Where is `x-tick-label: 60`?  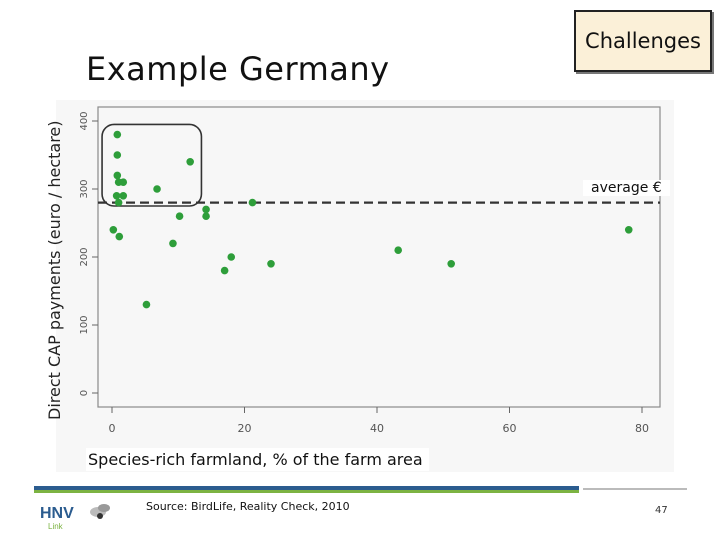
x-tick-label: 60 is located at coordinates (510, 428).